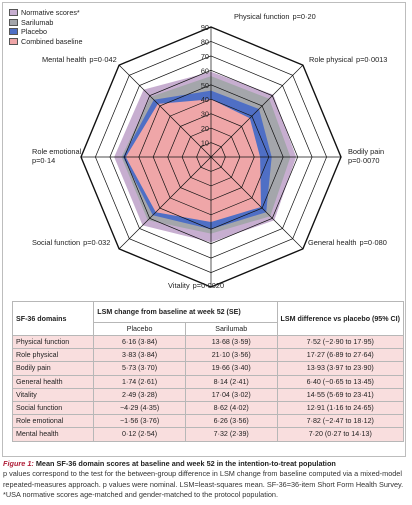  I want to click on cell-sarilumab: 8·14 (2·41), so click(231, 381).